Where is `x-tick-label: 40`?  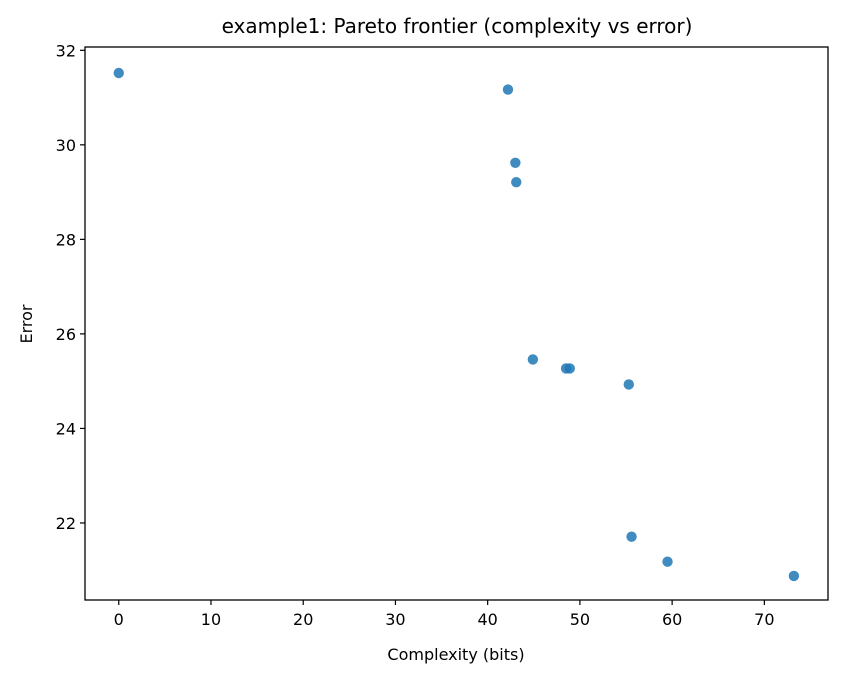
x-tick-label: 40 is located at coordinates (487, 619).